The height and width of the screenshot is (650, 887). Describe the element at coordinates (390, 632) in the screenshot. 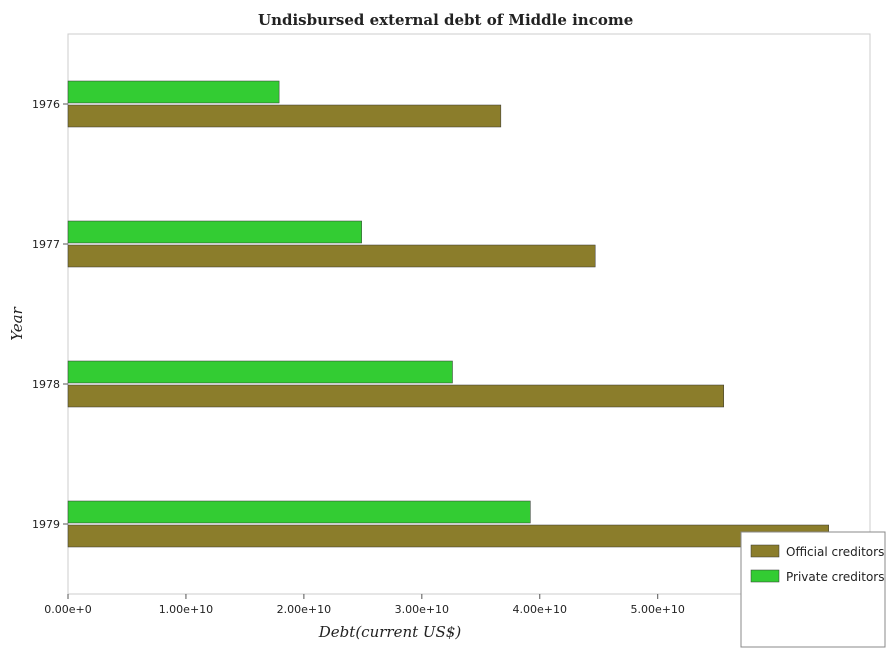

I see `x-axis-title: Debt(current US$)` at that location.